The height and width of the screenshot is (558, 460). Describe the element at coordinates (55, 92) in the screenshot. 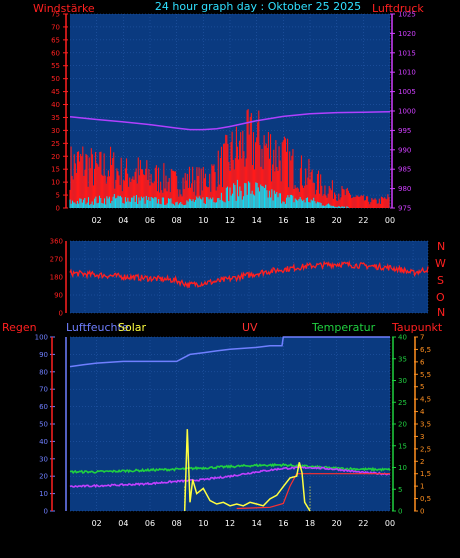

I see `wind-y-tick-label: 45` at that location.